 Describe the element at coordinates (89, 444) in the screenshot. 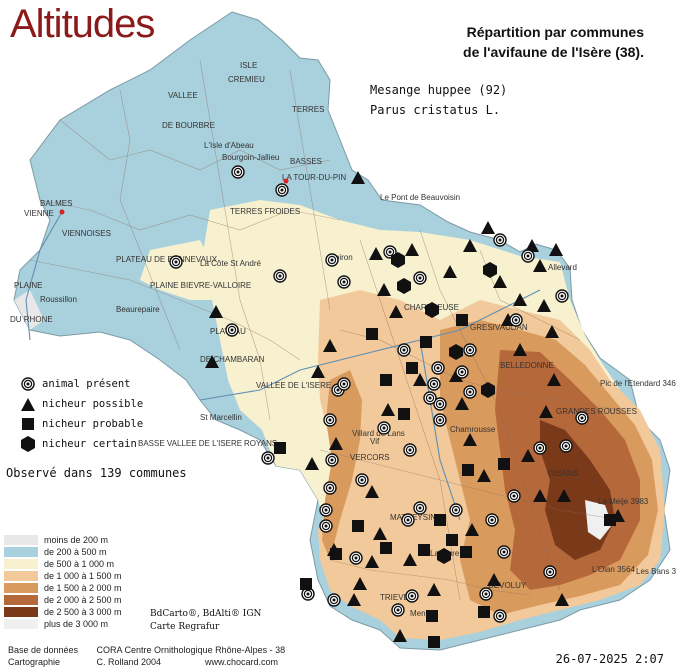

I see `legend-label: nicheur certain` at that location.